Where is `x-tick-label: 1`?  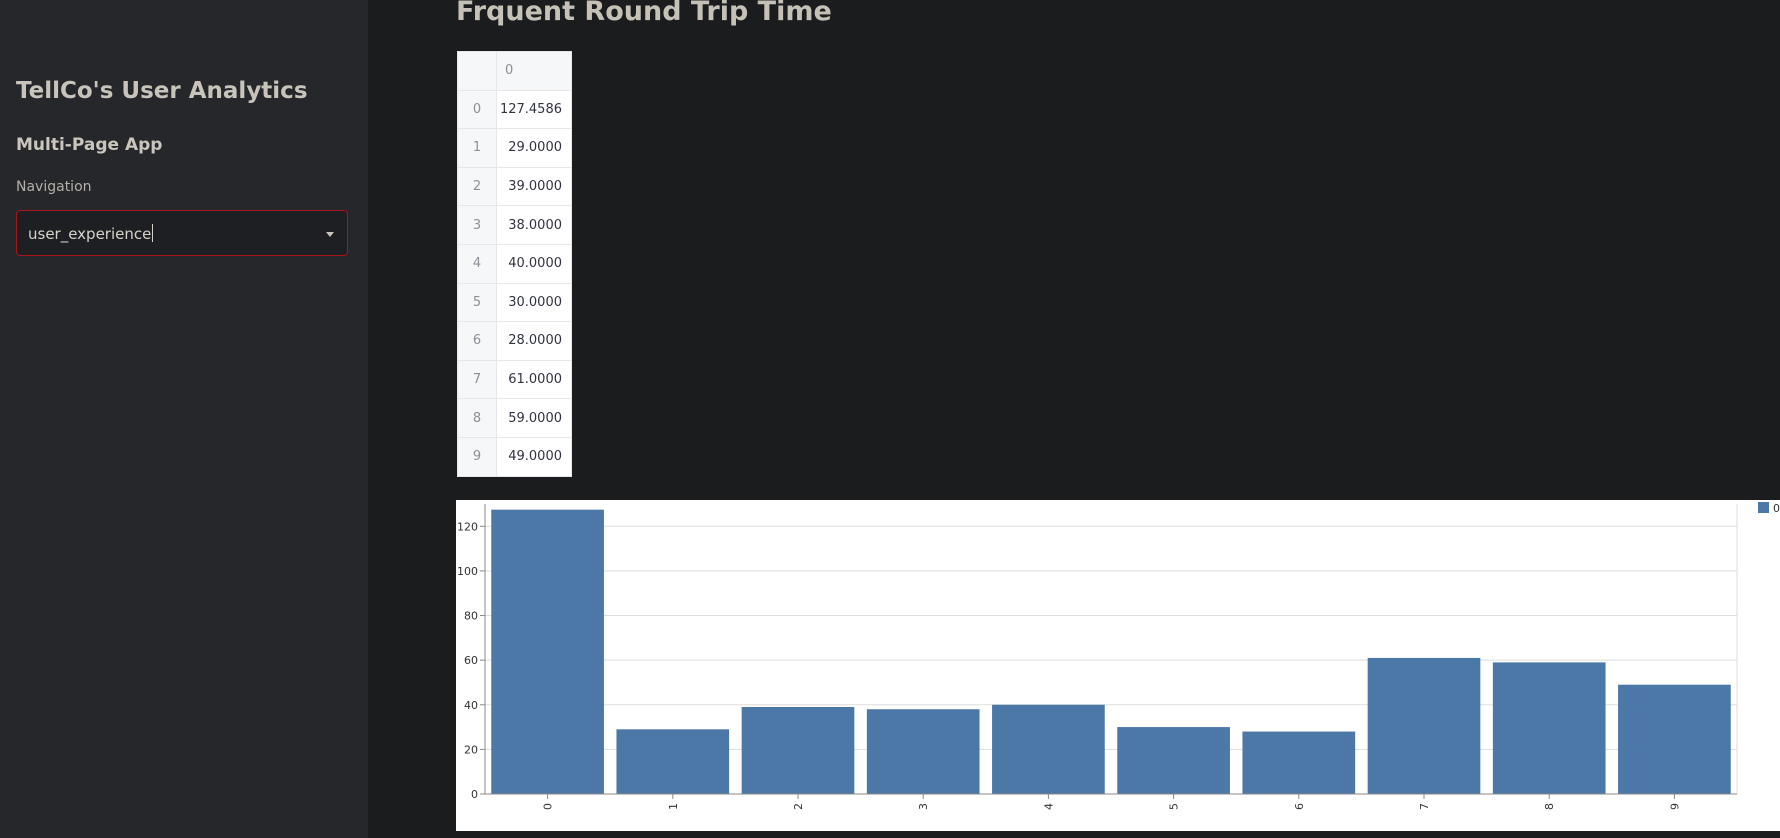 x-tick-label: 1 is located at coordinates (673, 806).